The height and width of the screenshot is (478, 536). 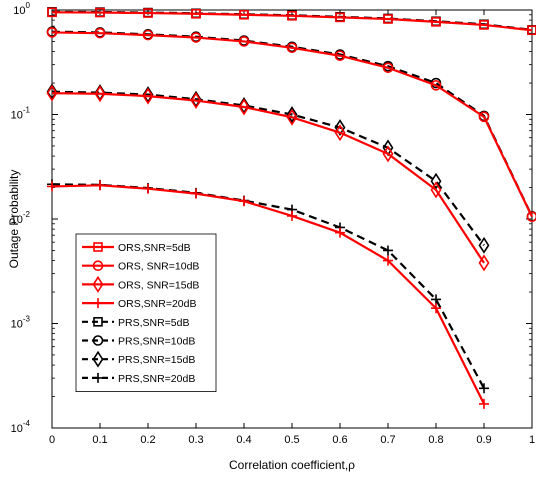 What do you see at coordinates (483, 440) in the screenshot?
I see `x-tick-label: 0.9` at bounding box center [483, 440].